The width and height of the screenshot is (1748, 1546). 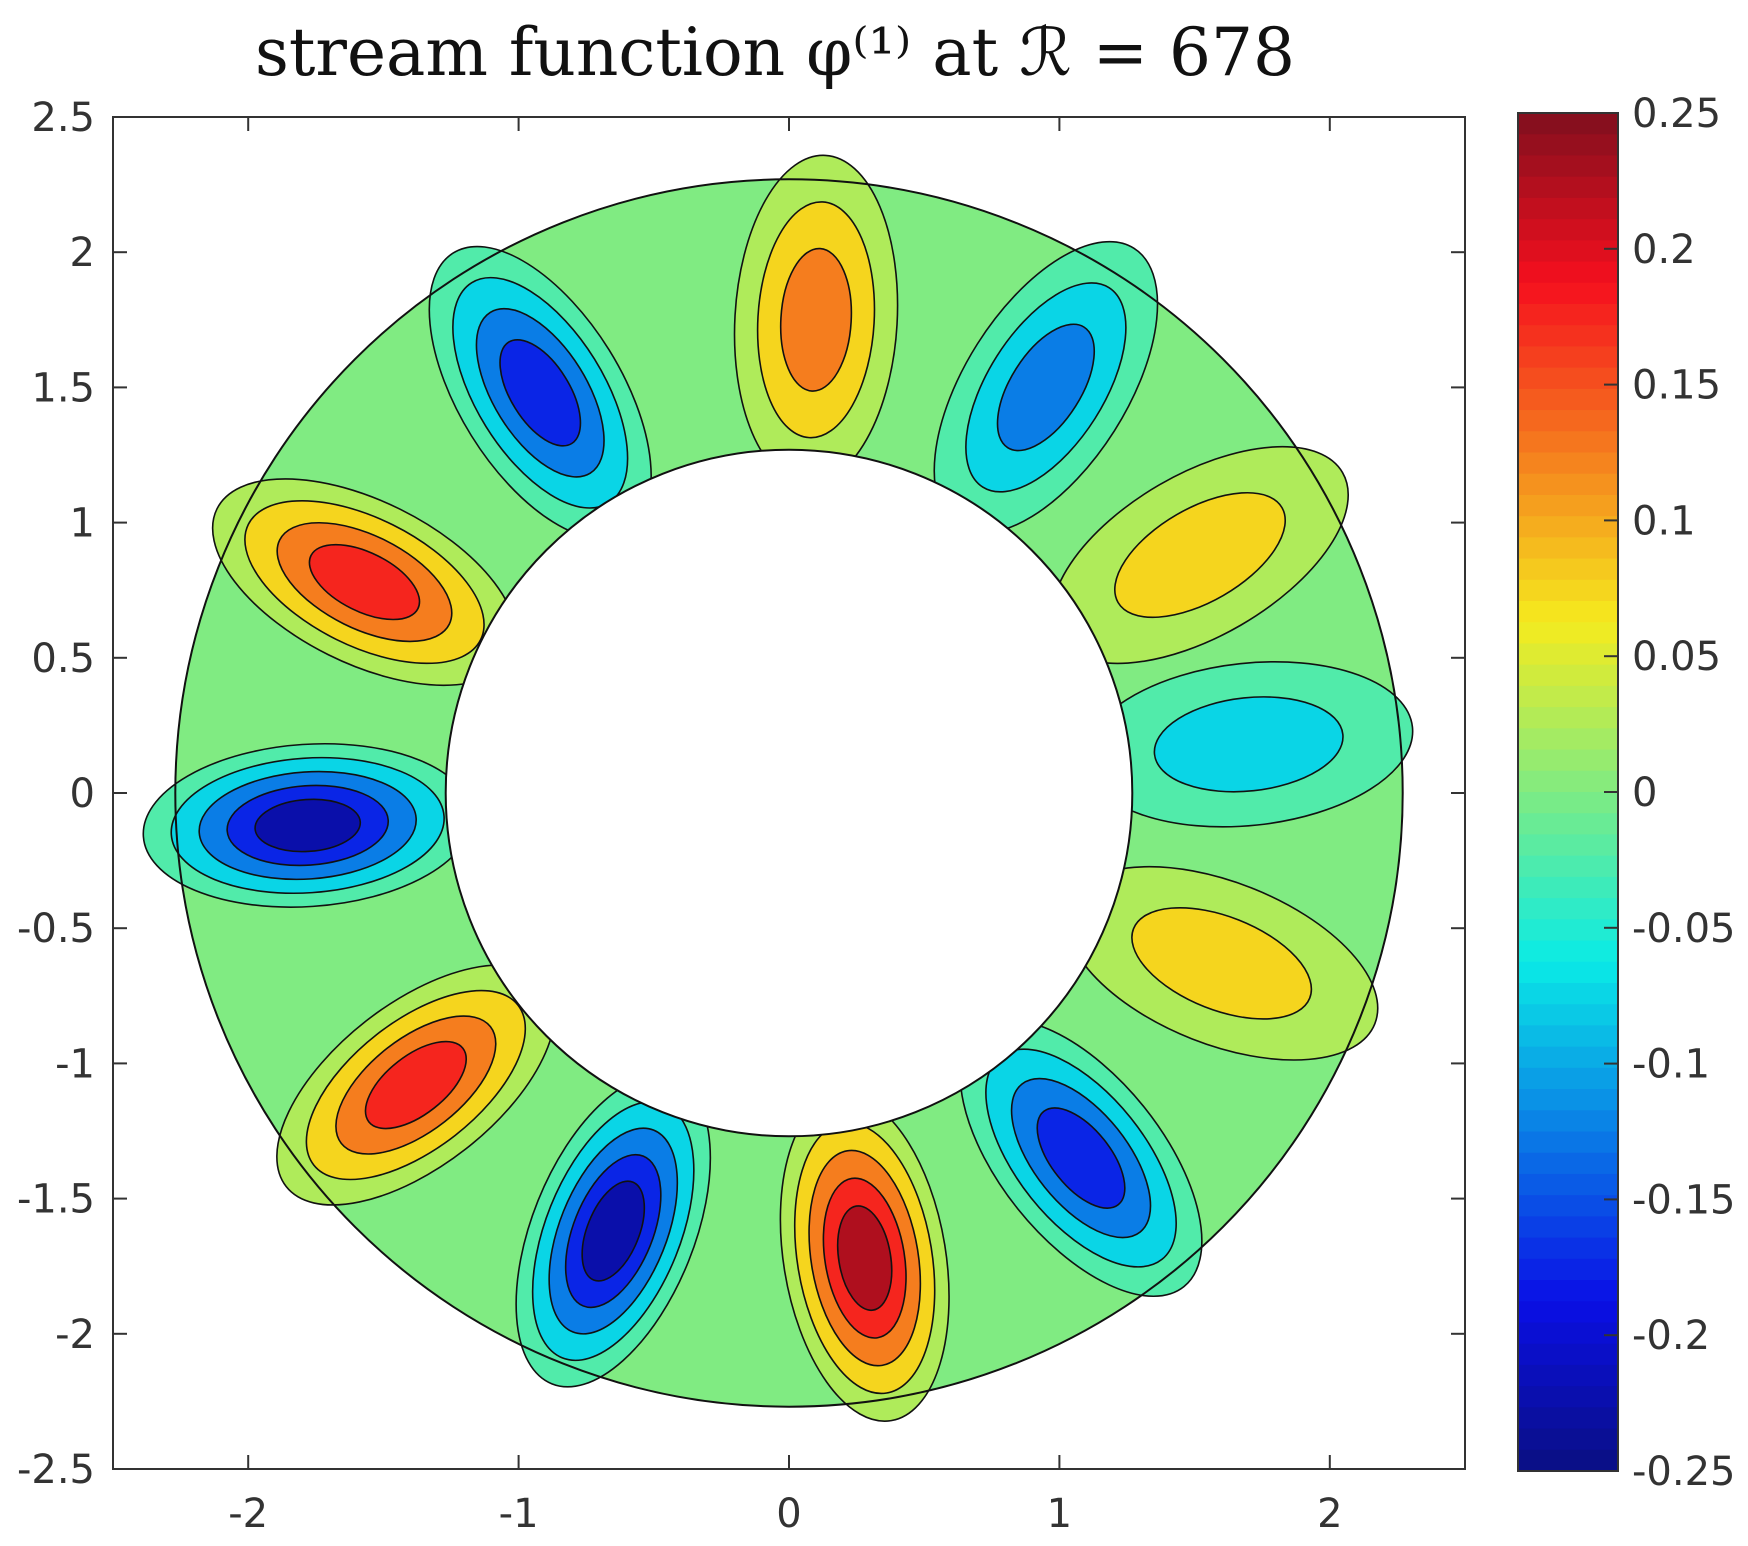 What do you see at coordinates (1676, 114) in the screenshot?
I see `colorbar-tick-label: 0.25` at bounding box center [1676, 114].